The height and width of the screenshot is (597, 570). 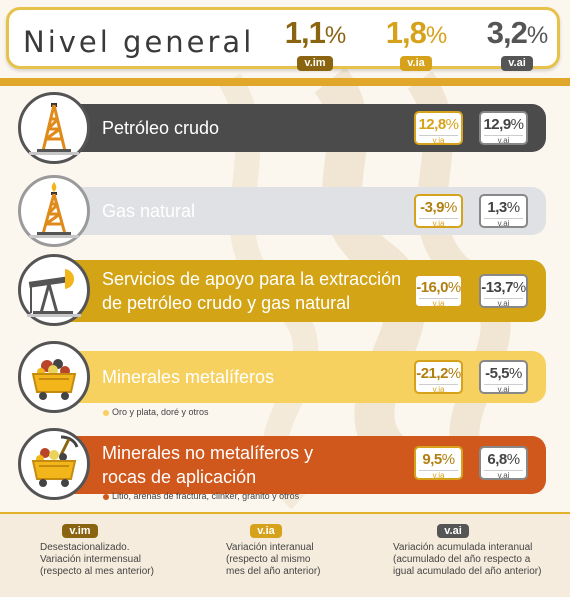 I want to click on legend-via-badge: v.ia, so click(x=266, y=531).